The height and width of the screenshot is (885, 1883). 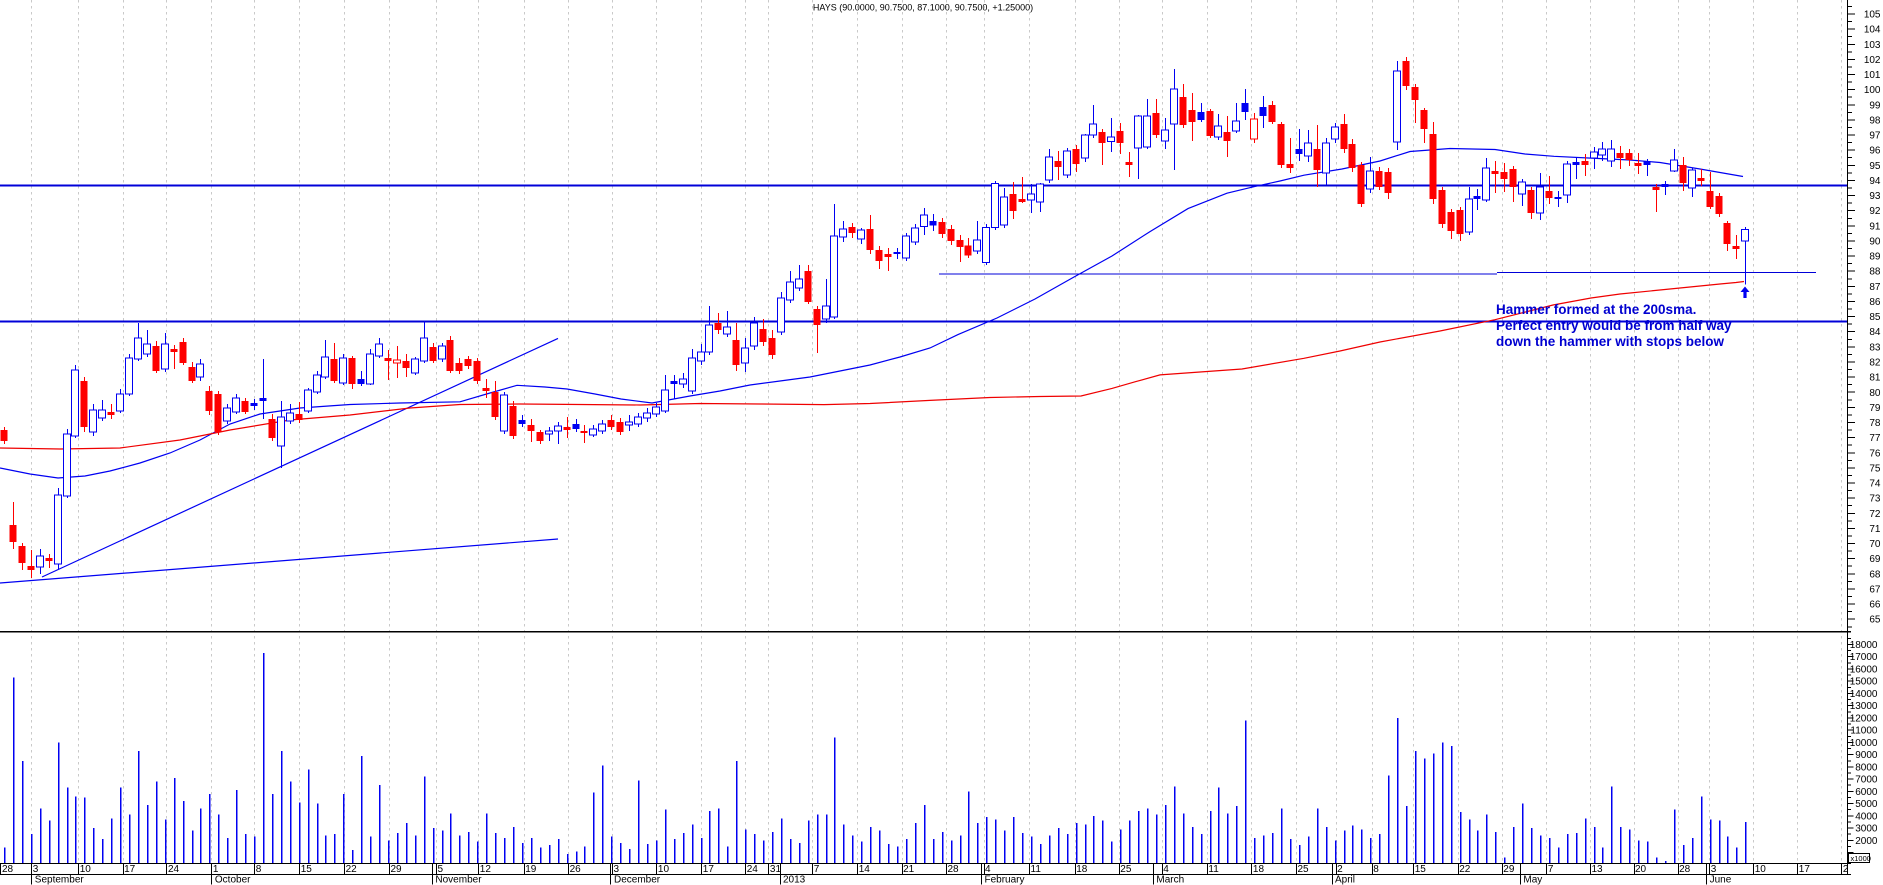 What do you see at coordinates (1875, 363) in the screenshot?
I see `svg-text: 82` at bounding box center [1875, 363].